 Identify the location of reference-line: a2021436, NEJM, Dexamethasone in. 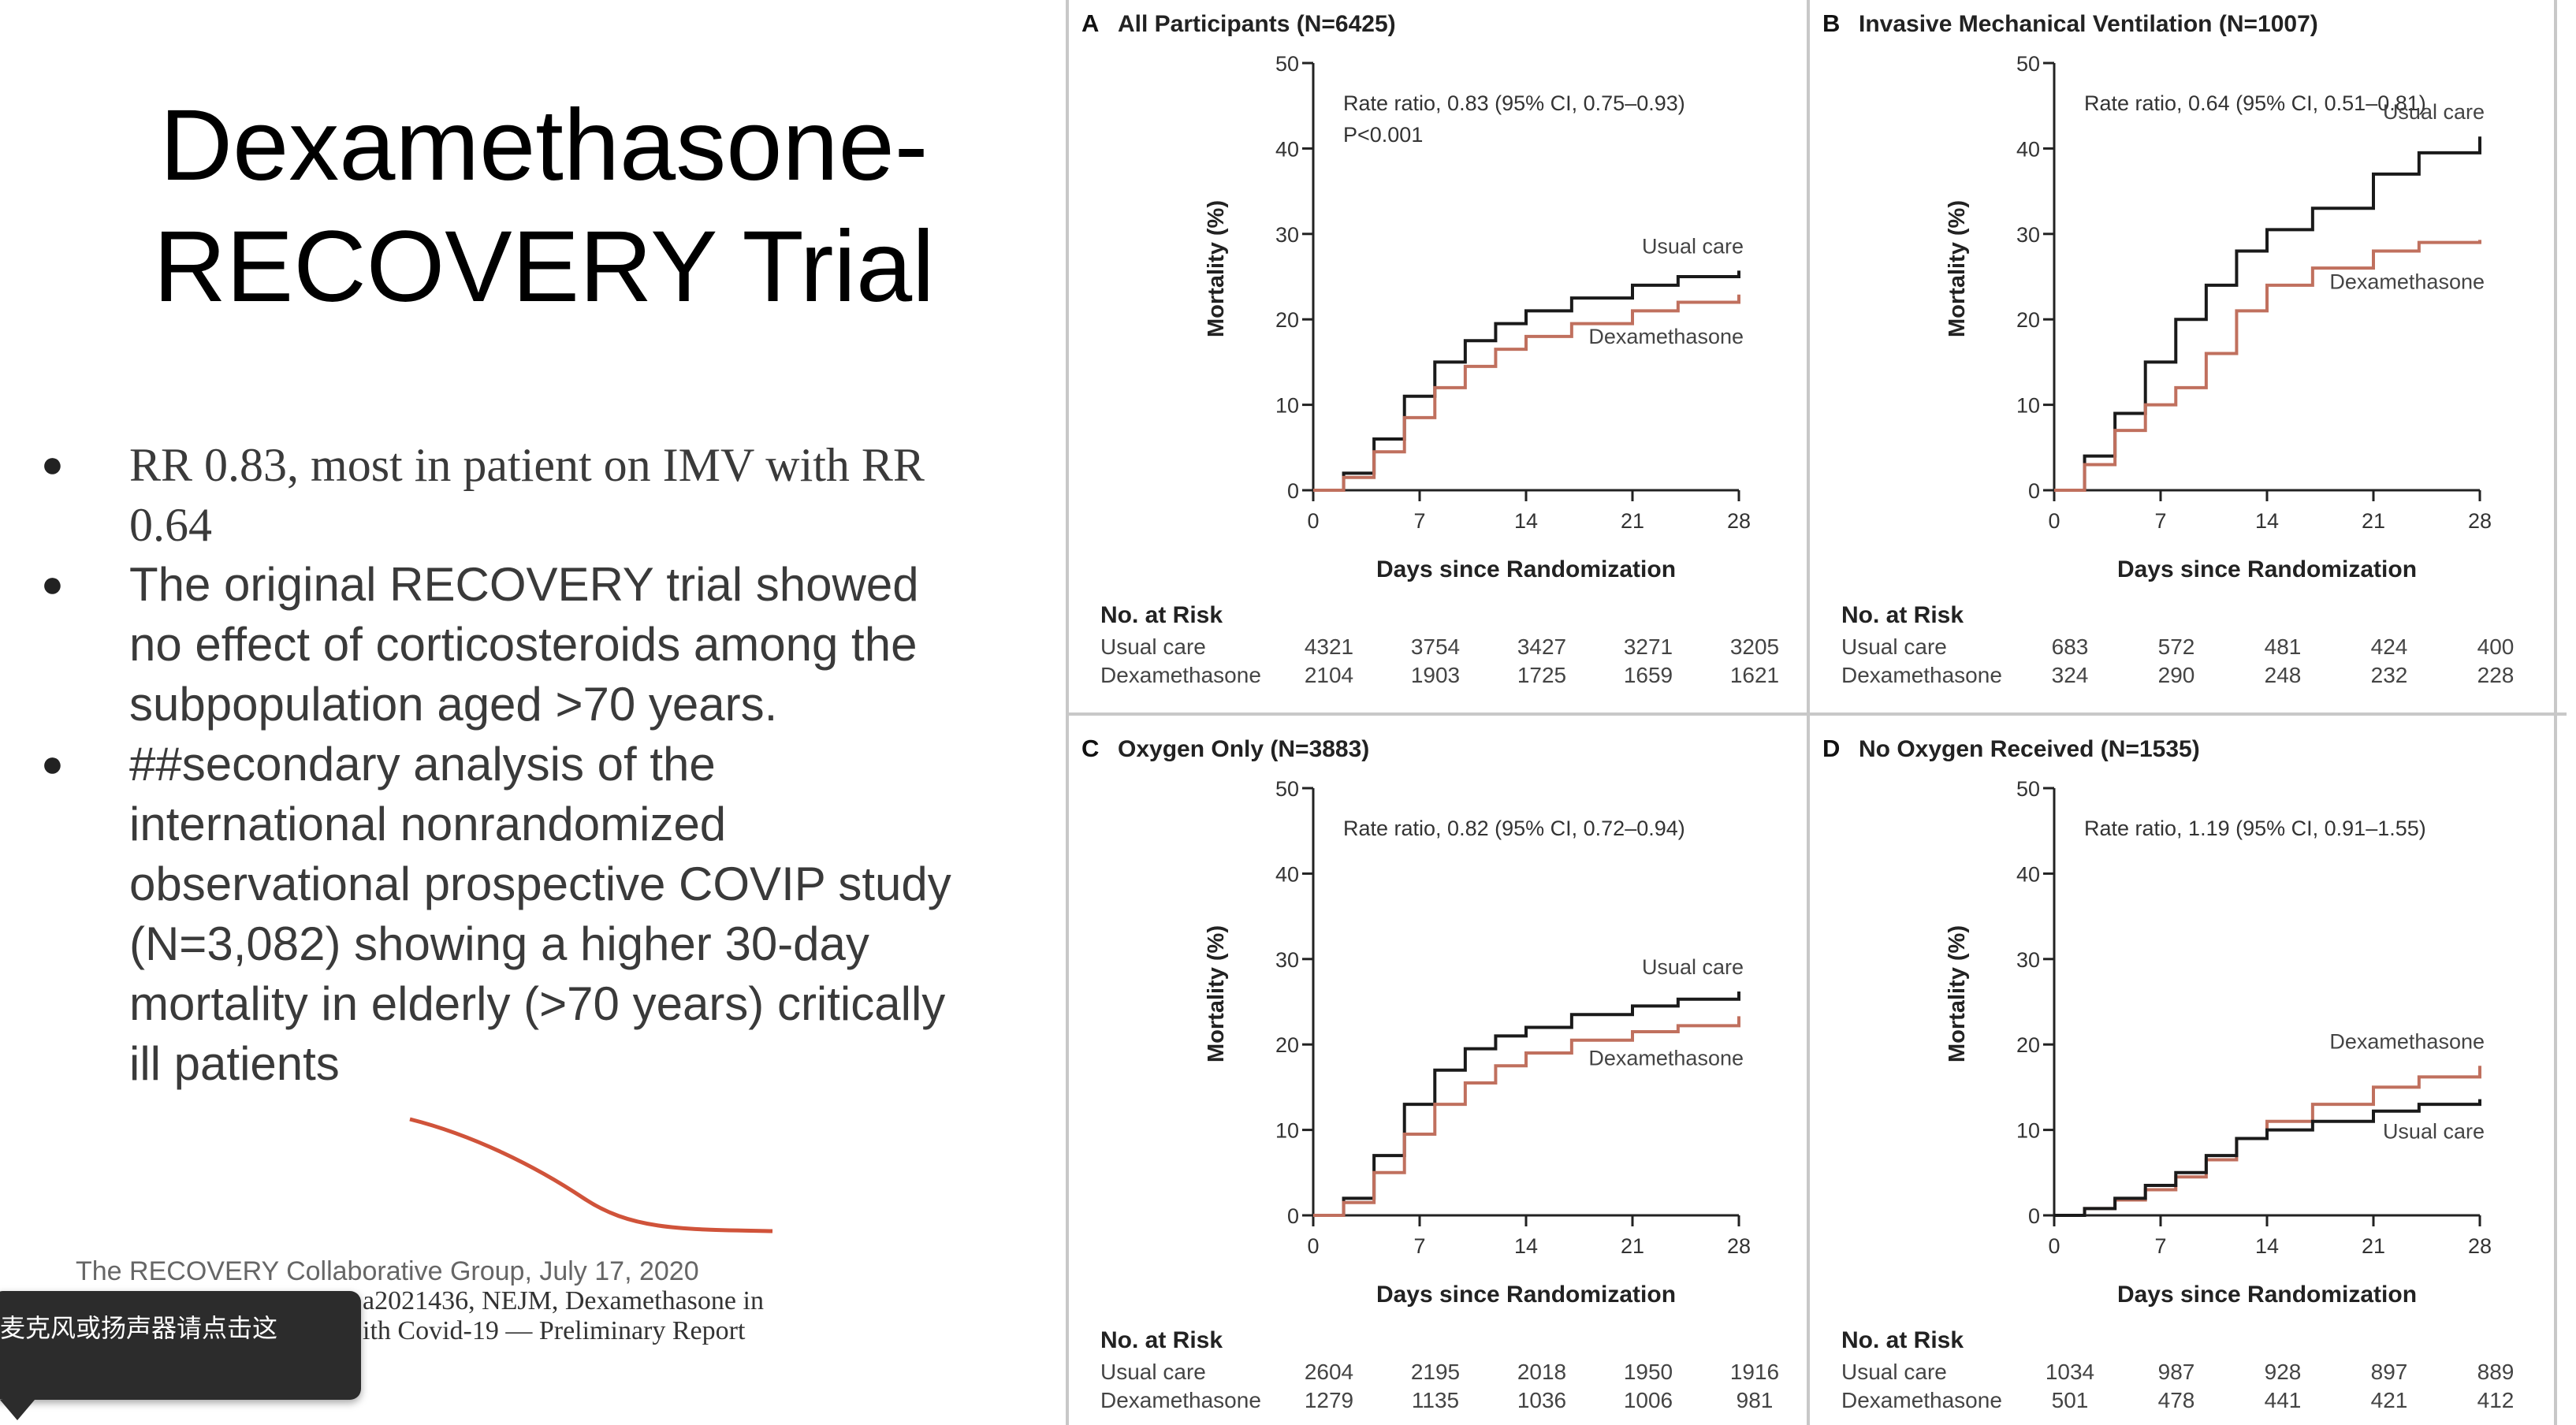
(563, 1300).